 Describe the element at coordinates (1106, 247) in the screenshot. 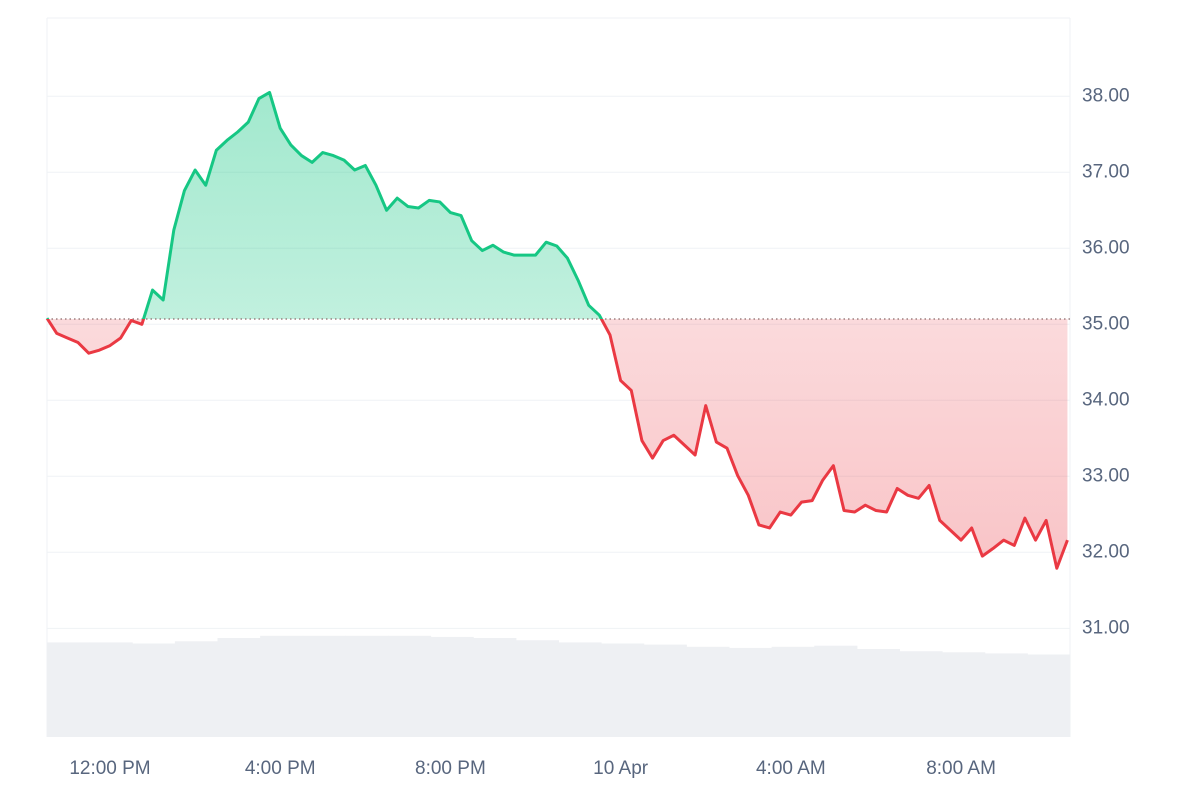

I see `y-tick-label: 36.00` at that location.